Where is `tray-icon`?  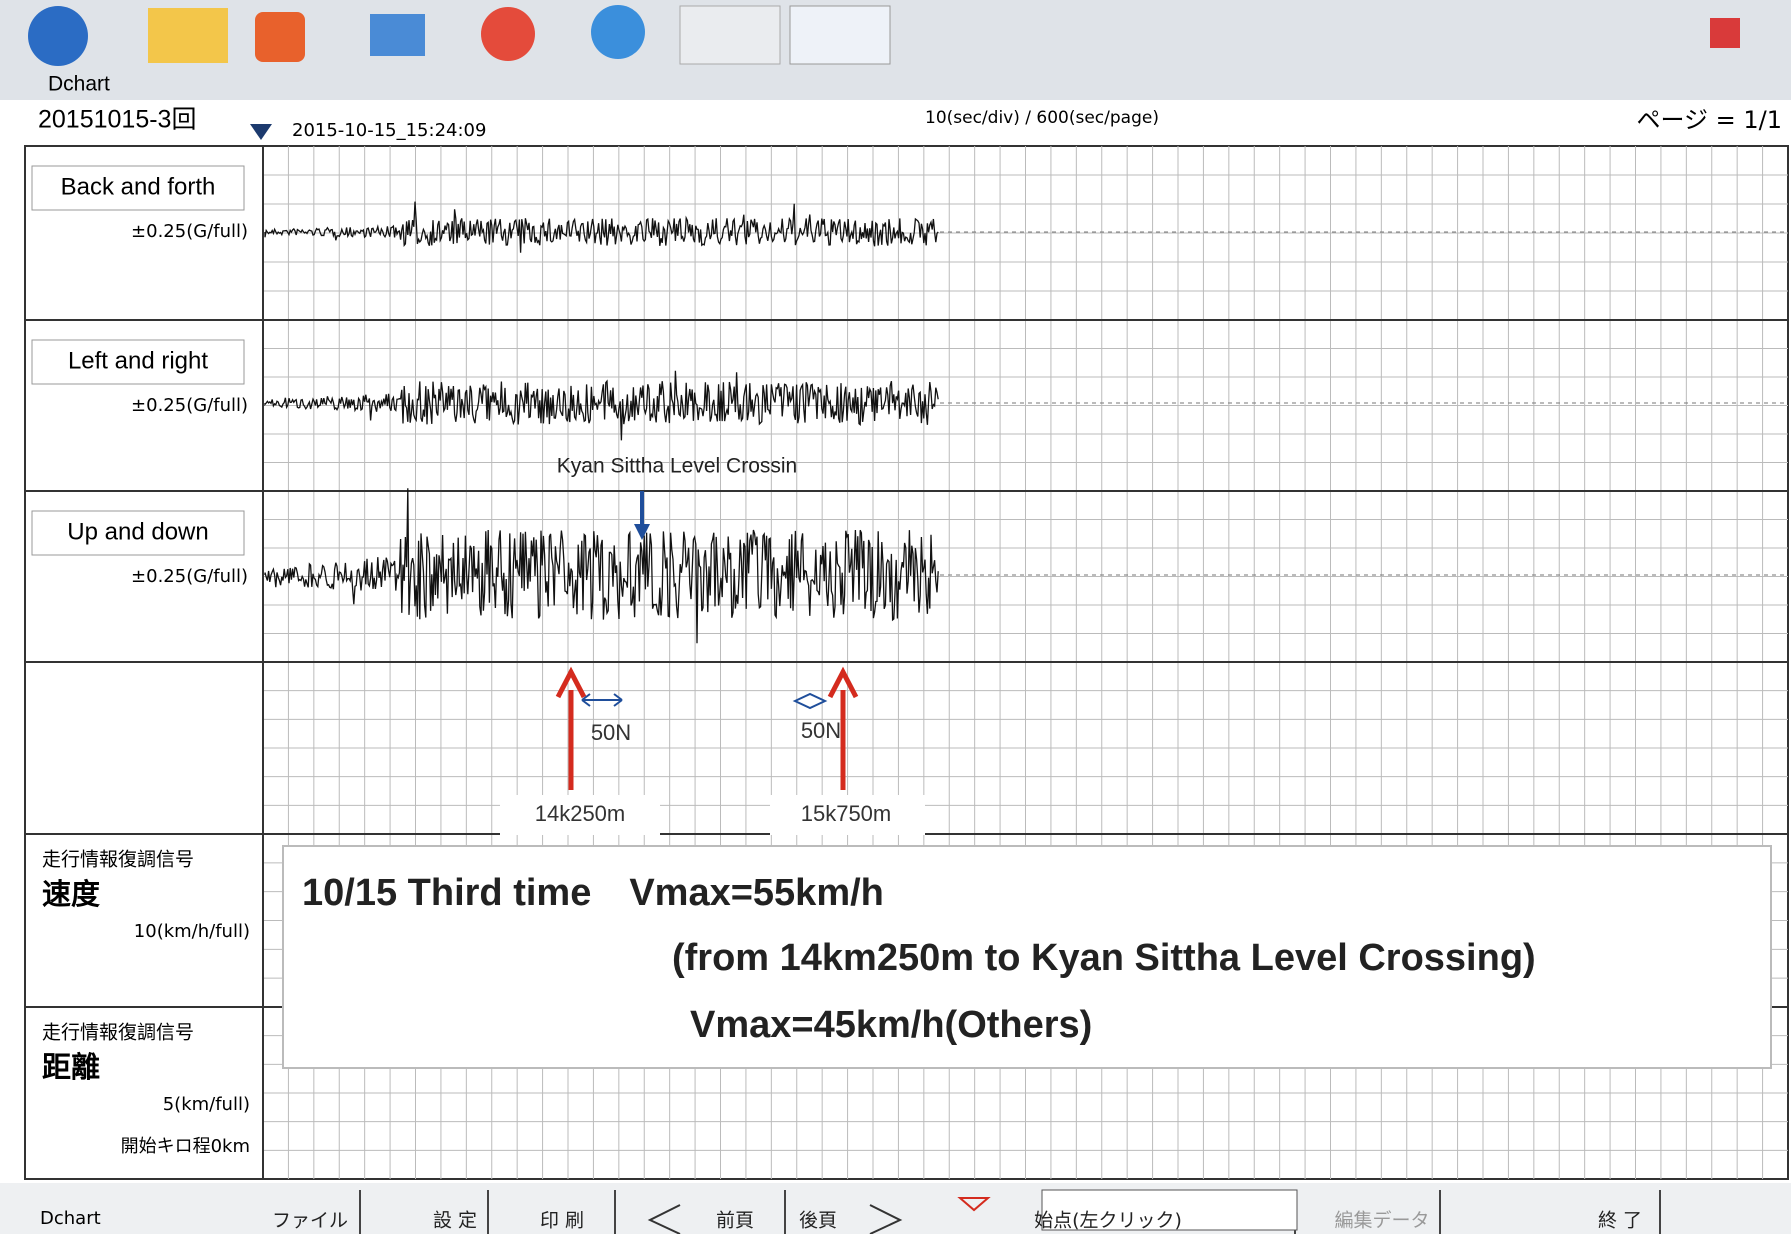 tray-icon is located at coordinates (1725, 33).